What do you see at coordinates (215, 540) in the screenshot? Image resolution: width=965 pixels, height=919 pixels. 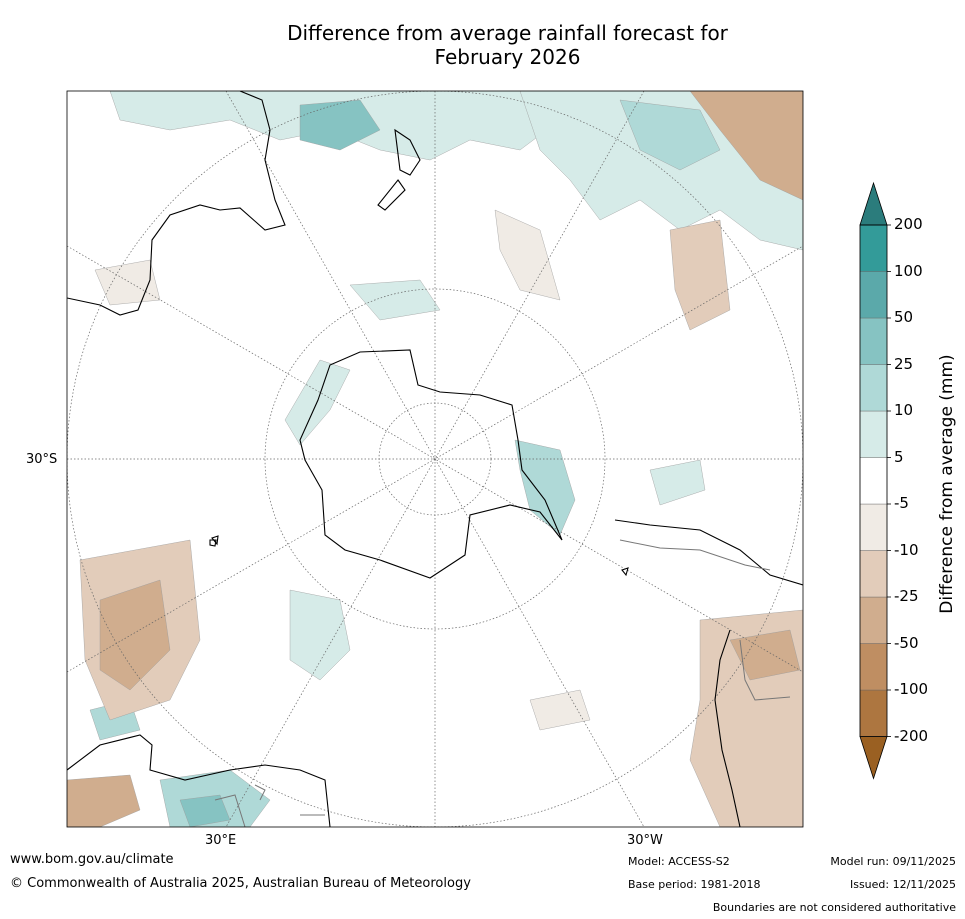 I see `island-kerguelen` at bounding box center [215, 540].